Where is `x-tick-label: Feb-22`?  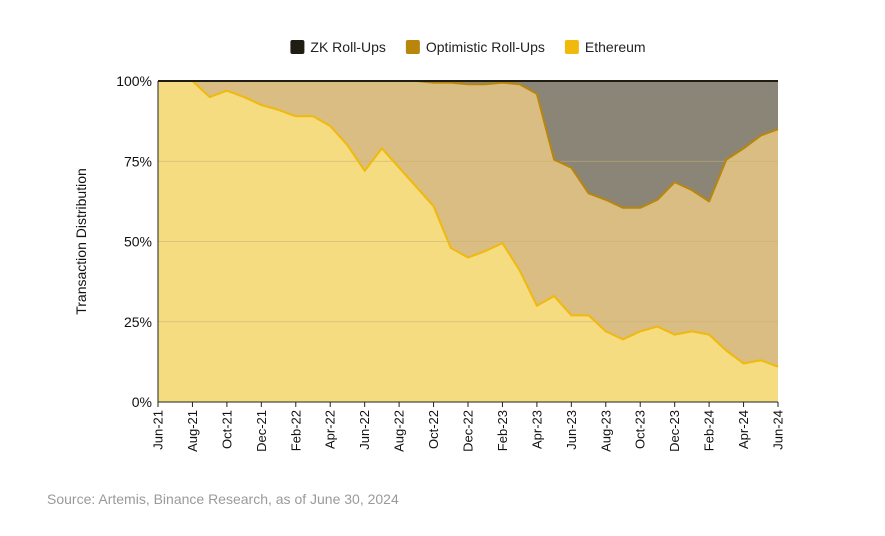
x-tick-label: Feb-22 is located at coordinates (295, 430).